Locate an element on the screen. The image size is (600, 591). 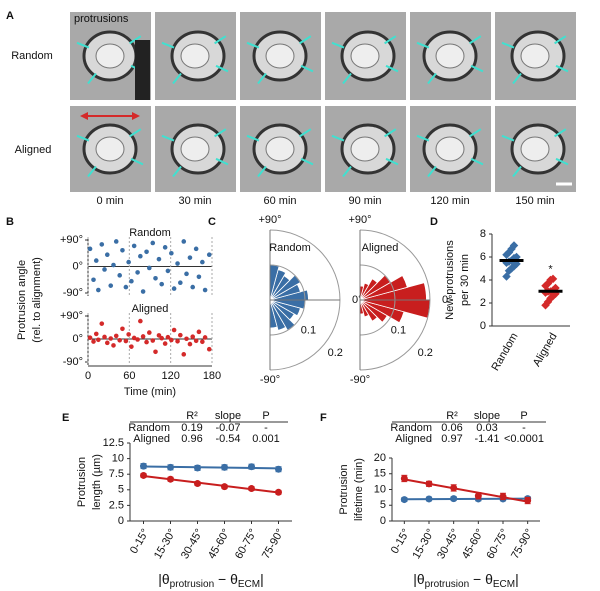
r-tick-label: 0.2 is located at coordinates (335, 353).